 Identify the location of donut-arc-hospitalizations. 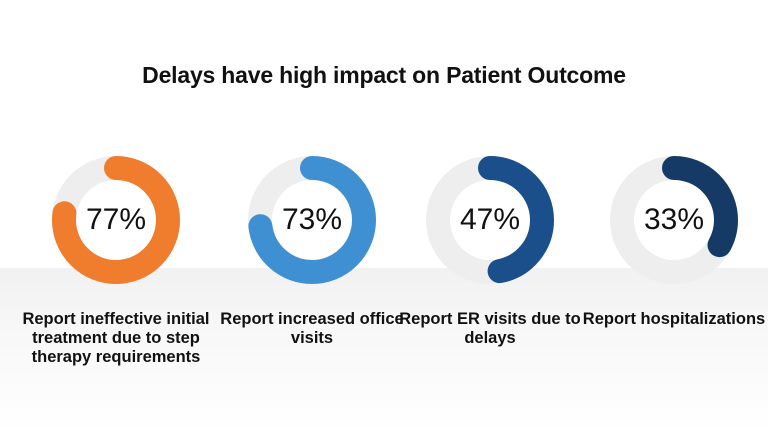
(674, 220).